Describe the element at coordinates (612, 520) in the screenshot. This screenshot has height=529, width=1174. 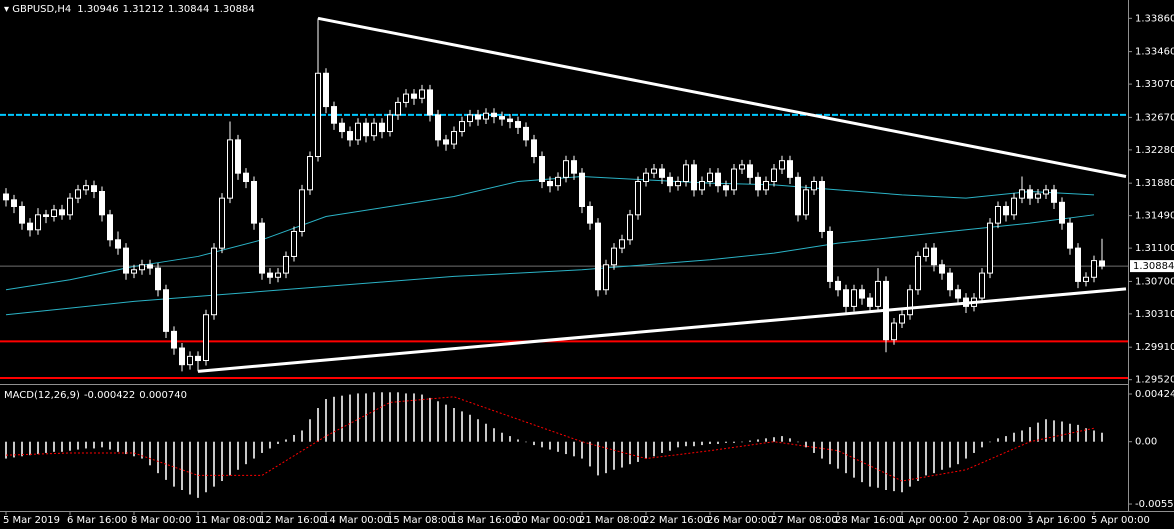
I see `x-tick-label: 21 Mar 08:00` at that location.